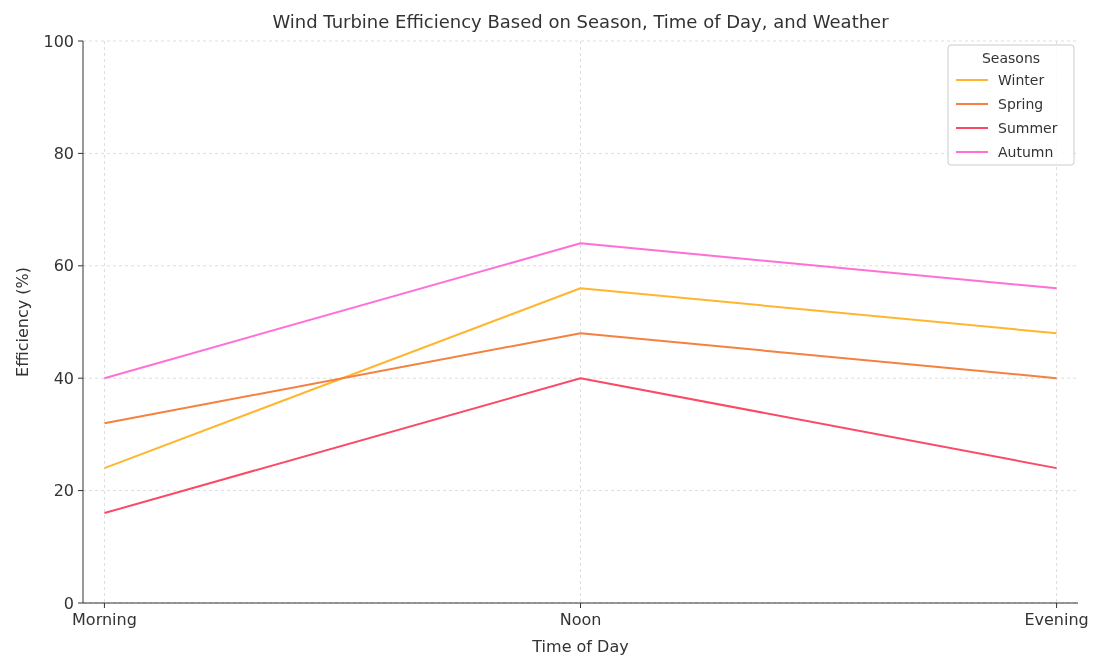 This screenshot has width=1112, height=669. What do you see at coordinates (580, 619) in the screenshot?
I see `x-tick-label: Noon` at bounding box center [580, 619].